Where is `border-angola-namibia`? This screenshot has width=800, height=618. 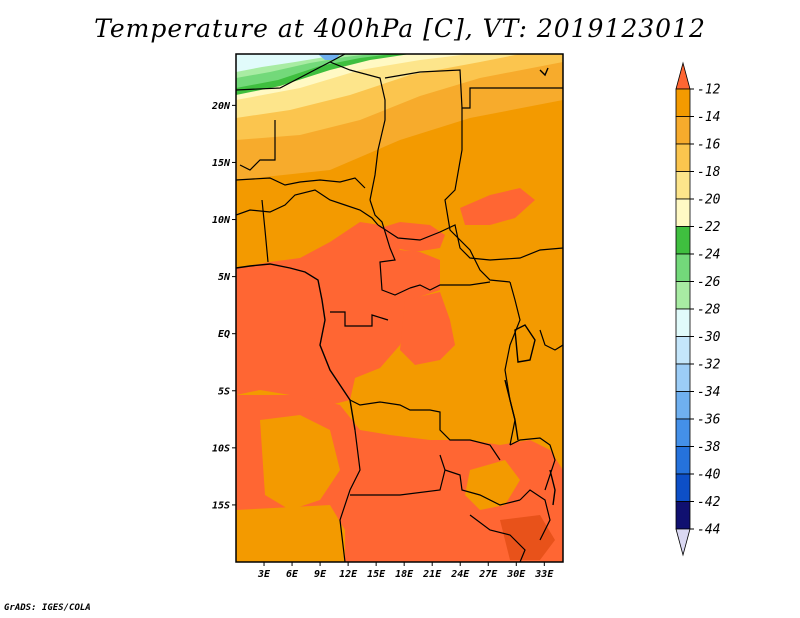
border-angola-namibia is located at coordinates (398, 475).